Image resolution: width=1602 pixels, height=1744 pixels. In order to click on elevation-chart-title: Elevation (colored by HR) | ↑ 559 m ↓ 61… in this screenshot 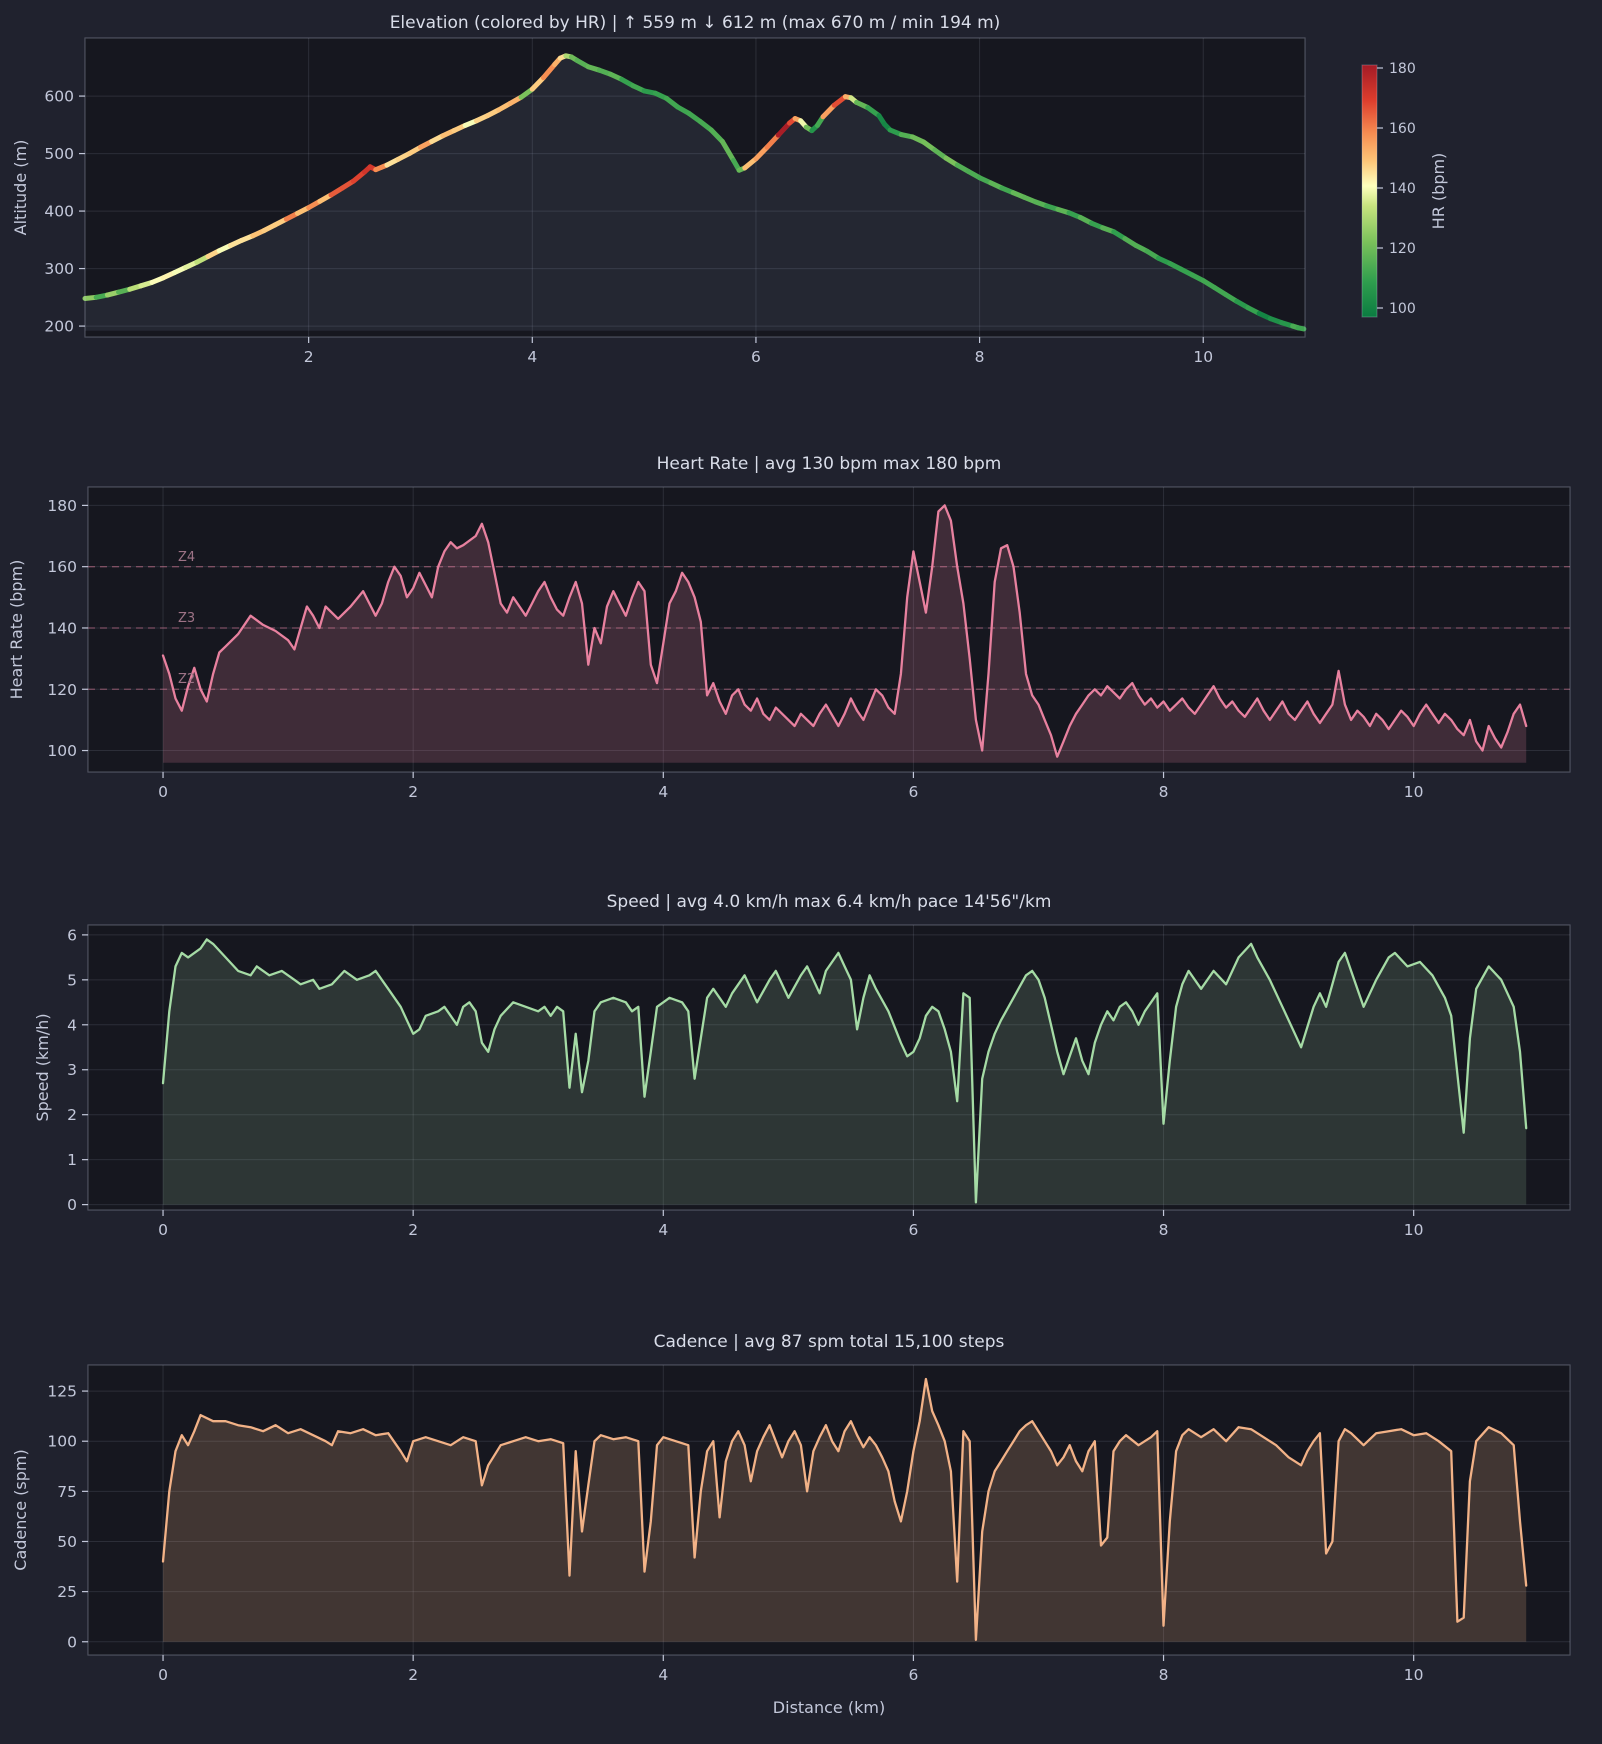, I will do `click(695, 23)`.